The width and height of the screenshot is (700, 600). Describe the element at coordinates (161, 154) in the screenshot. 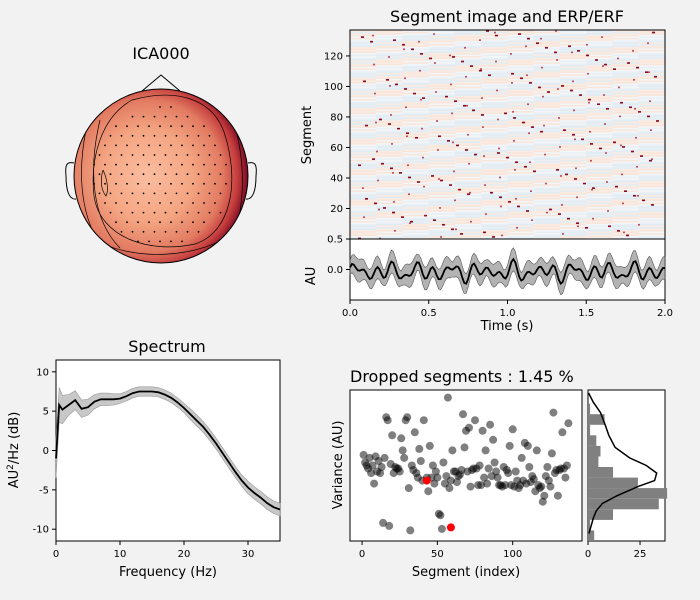

I see `topomap-panel: ICA000` at that location.